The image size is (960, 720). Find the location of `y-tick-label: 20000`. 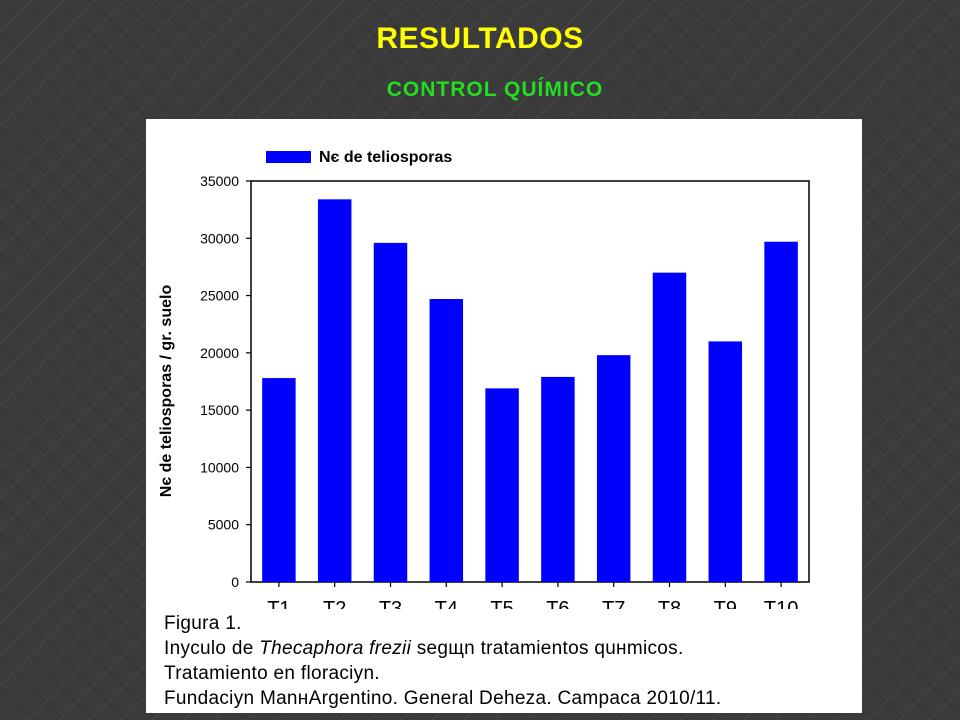

y-tick-label: 20000 is located at coordinates (219, 353).